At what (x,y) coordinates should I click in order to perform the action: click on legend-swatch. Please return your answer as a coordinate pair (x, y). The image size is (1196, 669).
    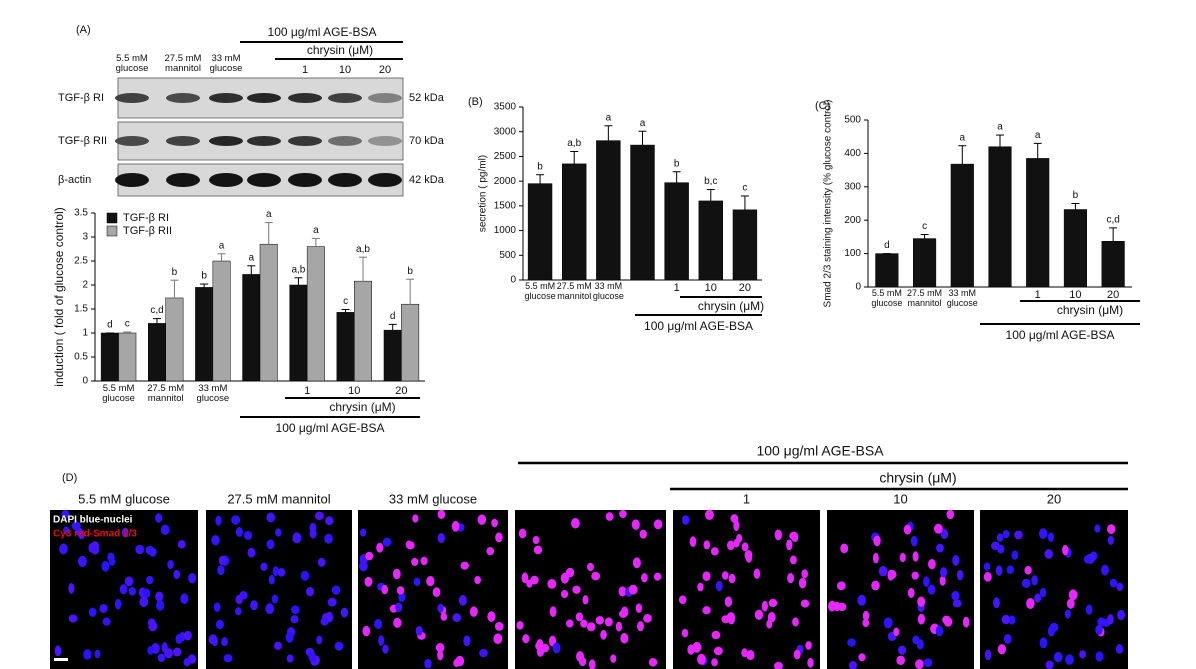
    Looking at the image, I should click on (112, 218).